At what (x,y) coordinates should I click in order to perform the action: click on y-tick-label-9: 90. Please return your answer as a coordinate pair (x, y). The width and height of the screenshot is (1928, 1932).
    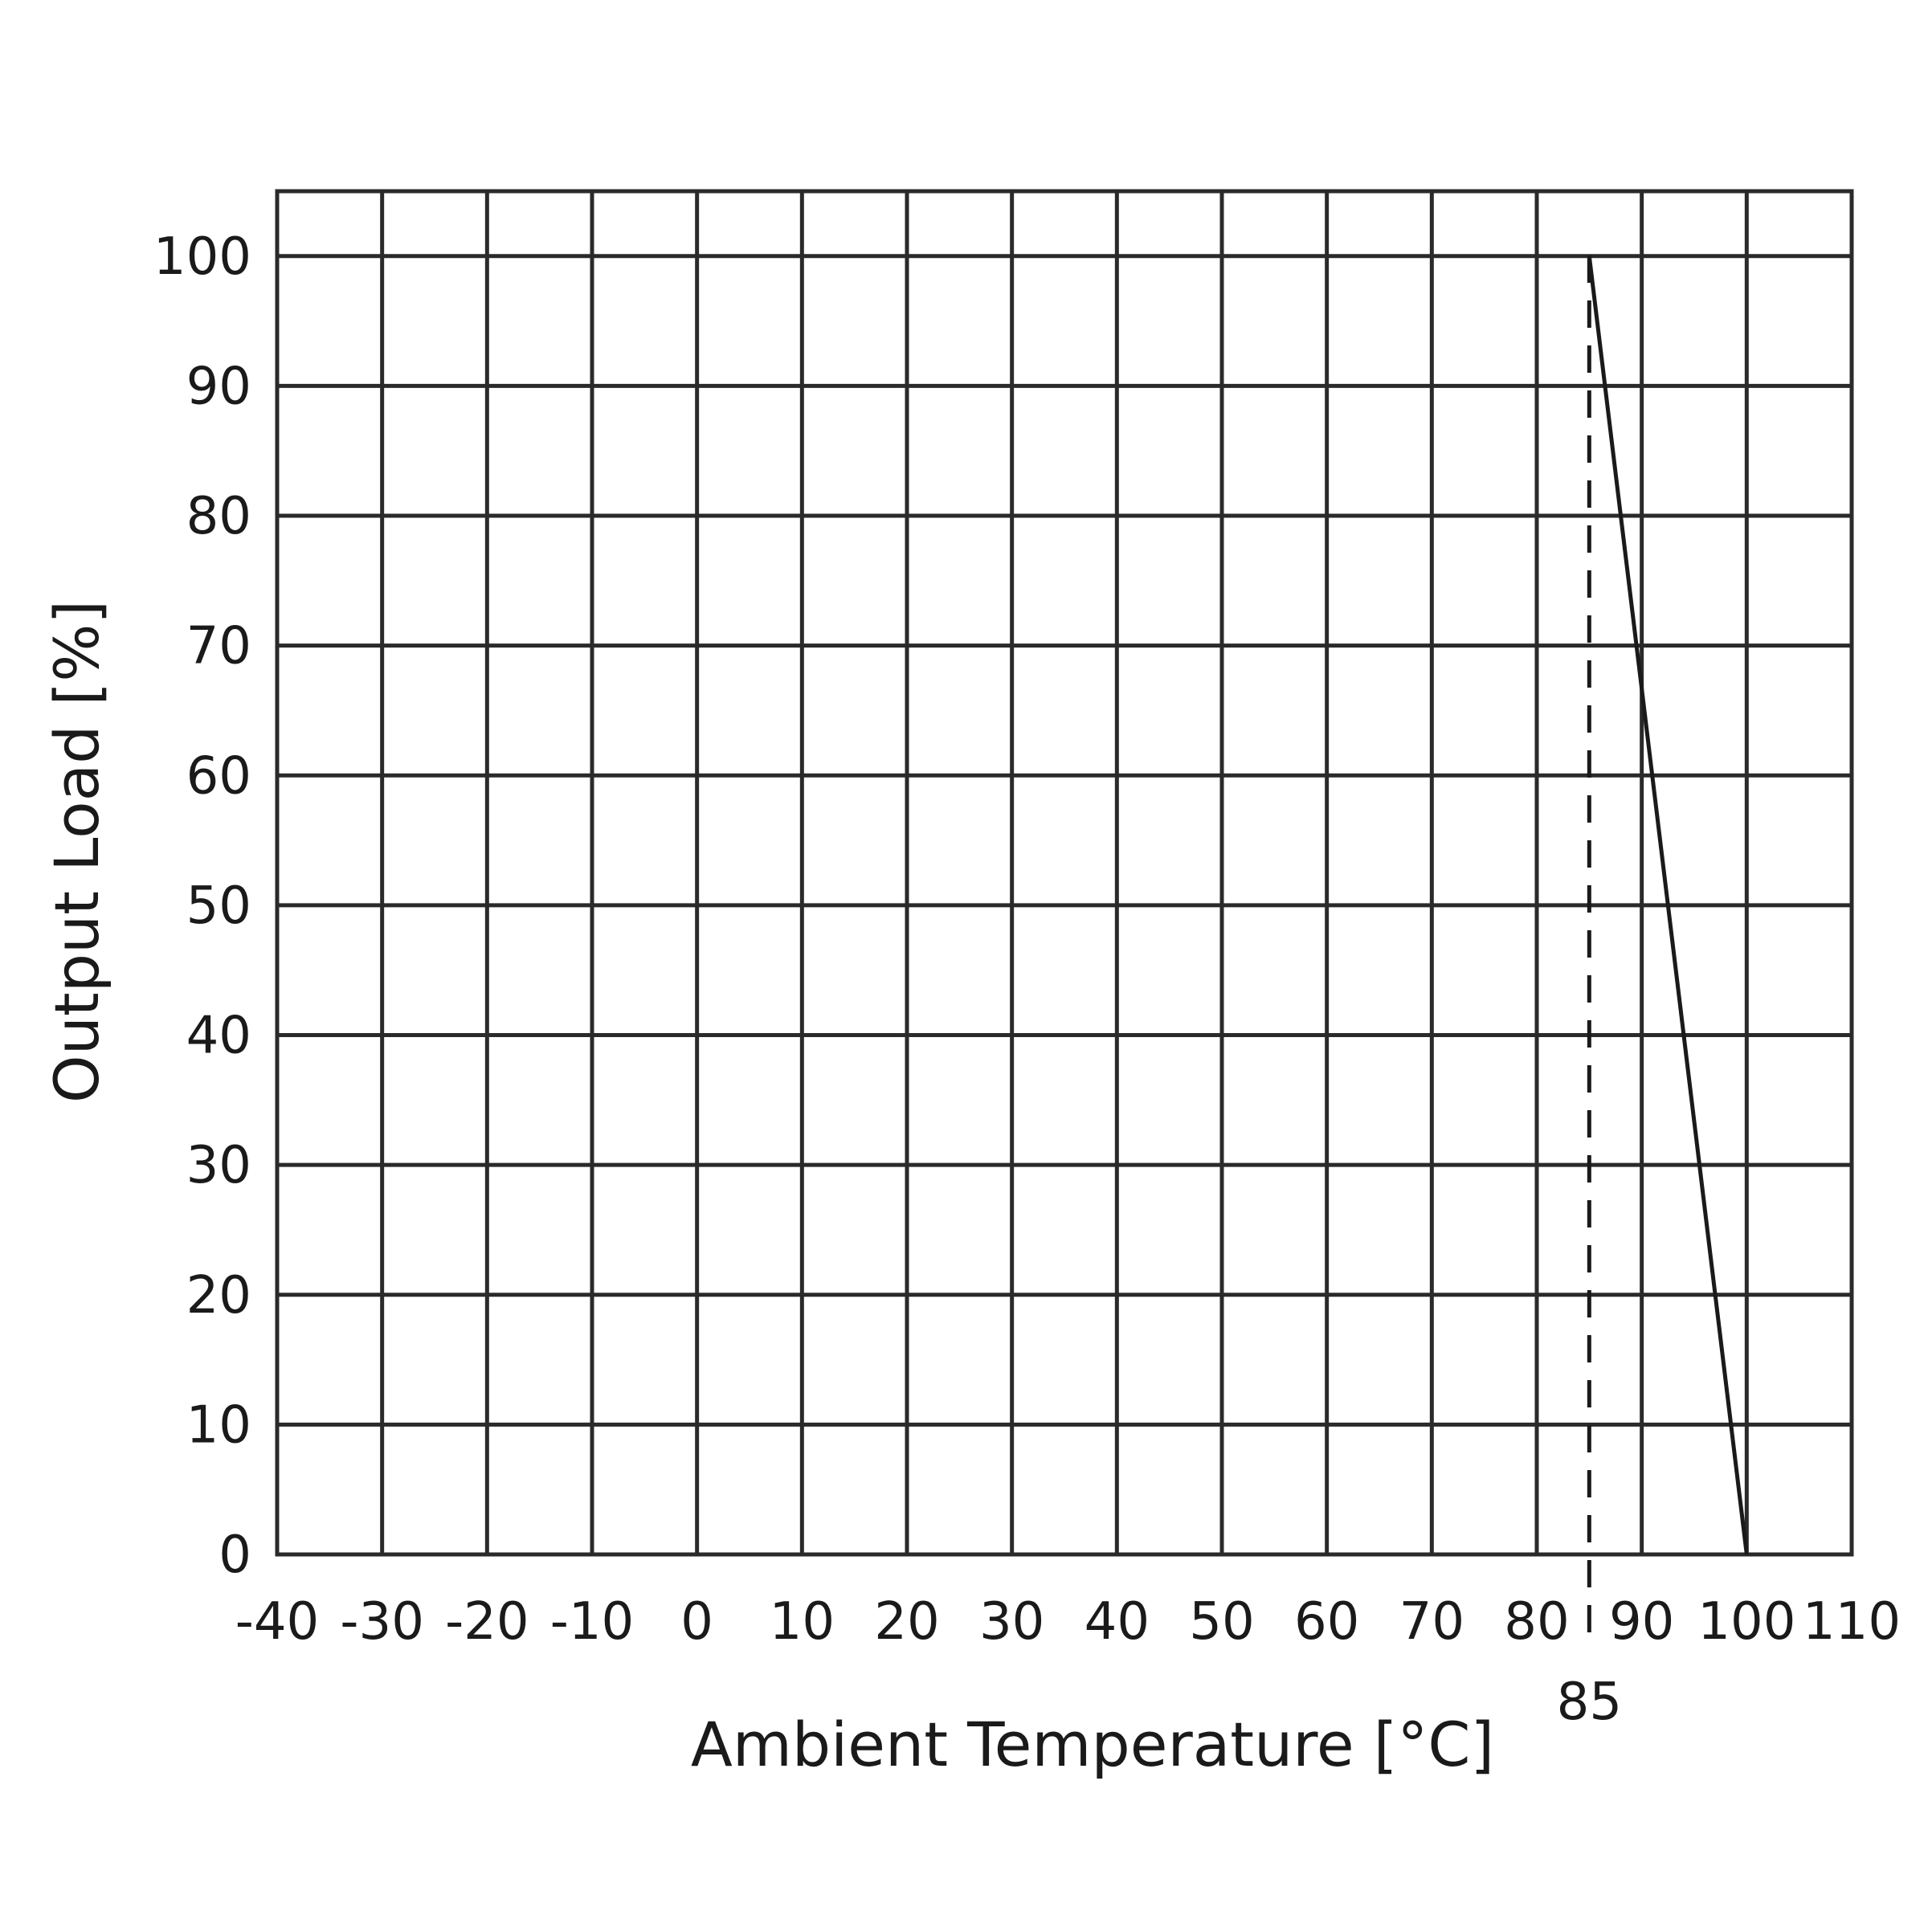
    Looking at the image, I should click on (218, 387).